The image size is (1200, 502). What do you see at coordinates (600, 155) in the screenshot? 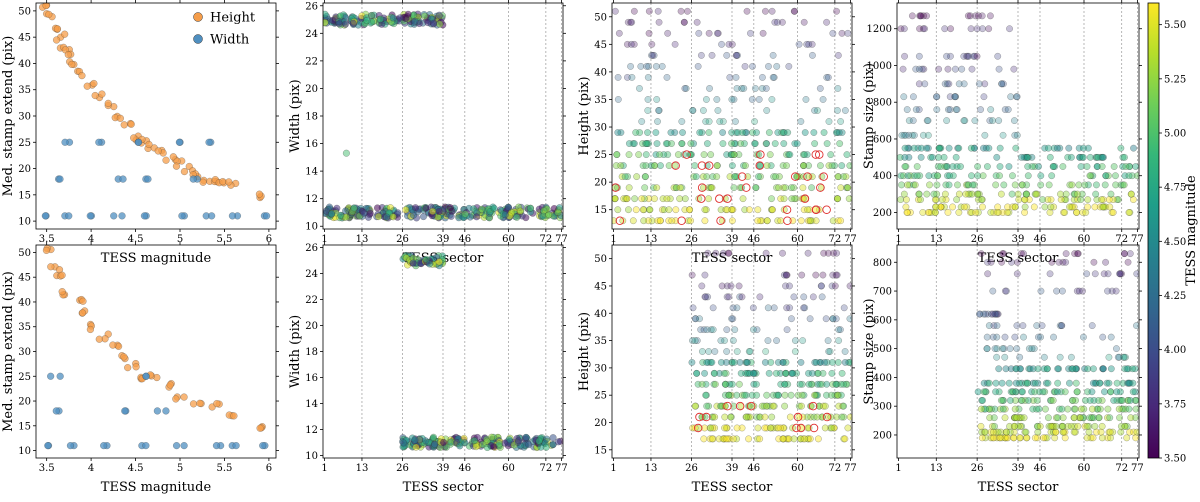
I see `y-tick-label: 25` at bounding box center [600, 155].